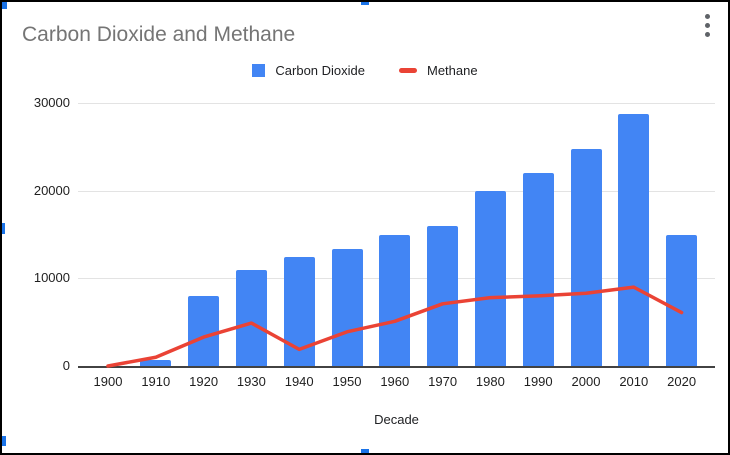 The height and width of the screenshot is (455, 730). Describe the element at coordinates (156, 362) in the screenshot. I see `bar-1910` at that location.